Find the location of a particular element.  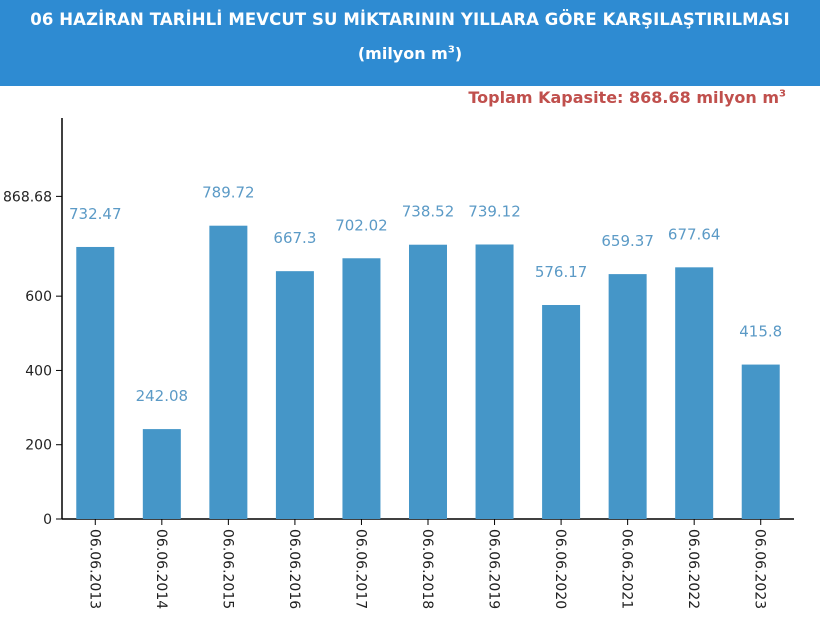

total-capacity-label: Toplam Kapasite: 868.68 milyon m3 is located at coordinates (627, 97).